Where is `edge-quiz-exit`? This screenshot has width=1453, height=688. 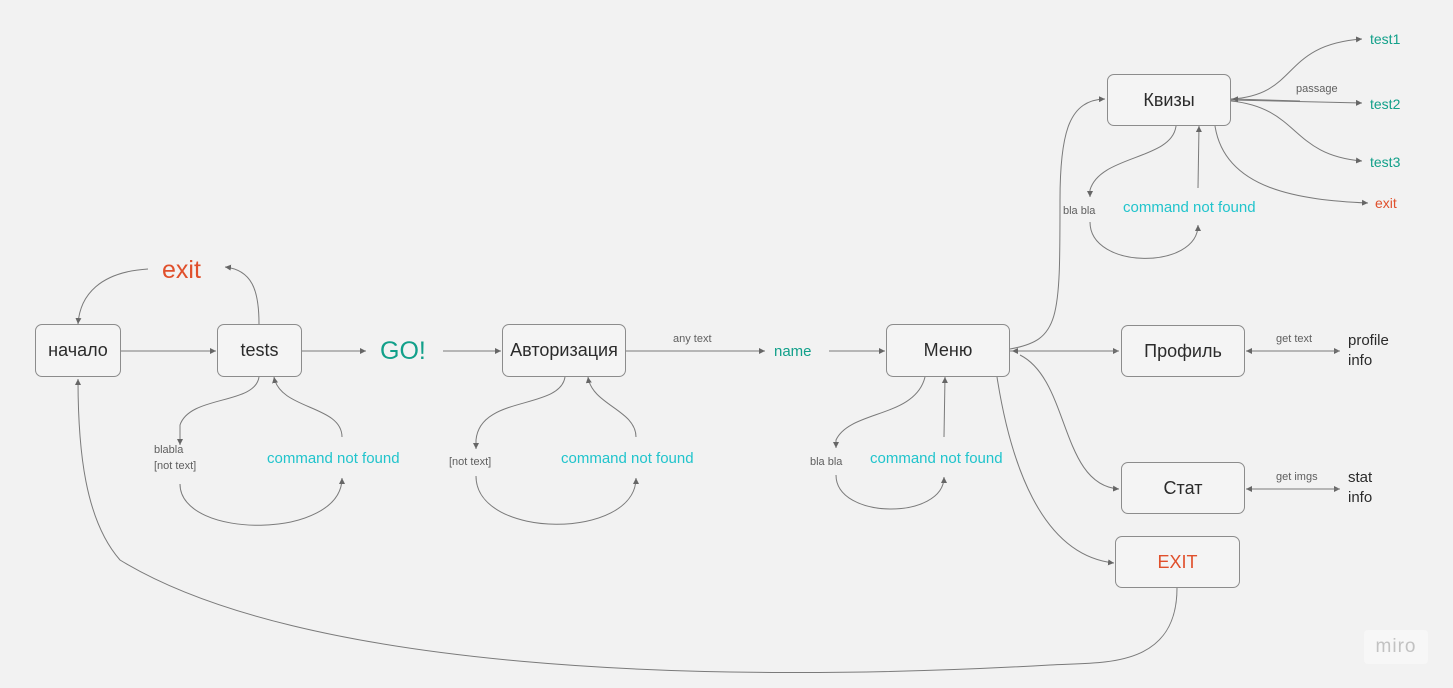 edge-quiz-exit is located at coordinates (1291, 165).